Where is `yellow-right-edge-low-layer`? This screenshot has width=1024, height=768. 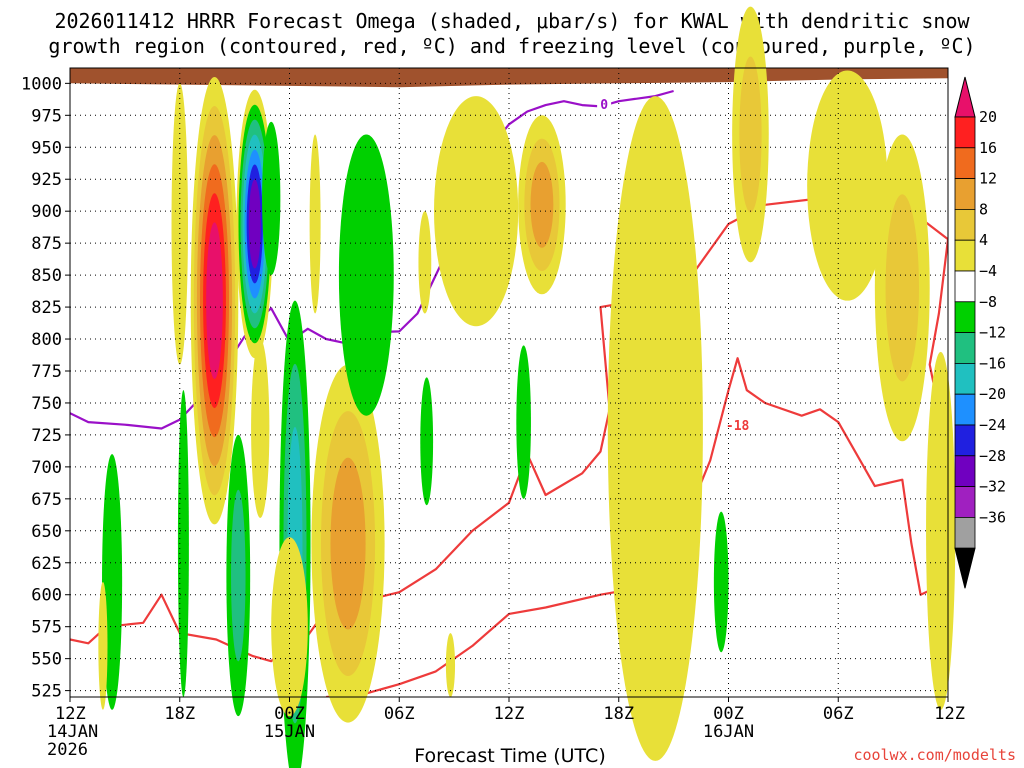 yellow-right-edge-low-layer is located at coordinates (902, 288).